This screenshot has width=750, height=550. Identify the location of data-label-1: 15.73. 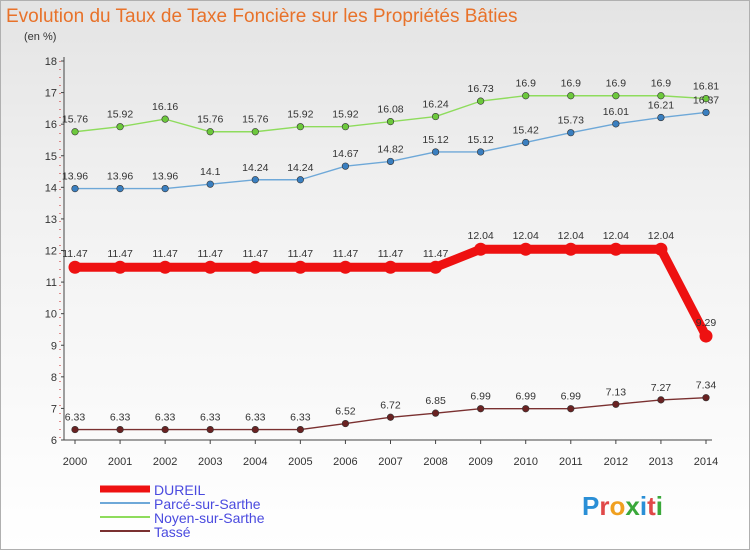
(571, 121).